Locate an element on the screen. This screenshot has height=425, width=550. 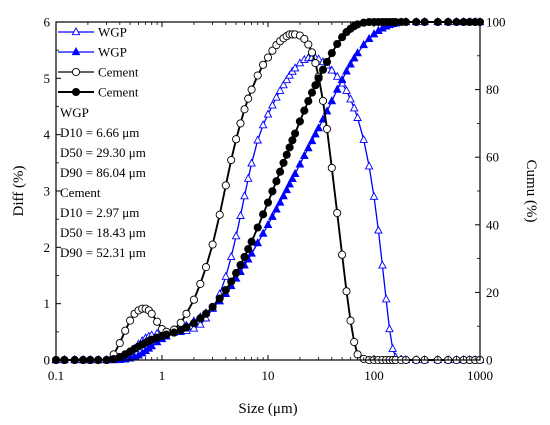
y-right-tick-label: 80 is located at coordinates (492, 89).